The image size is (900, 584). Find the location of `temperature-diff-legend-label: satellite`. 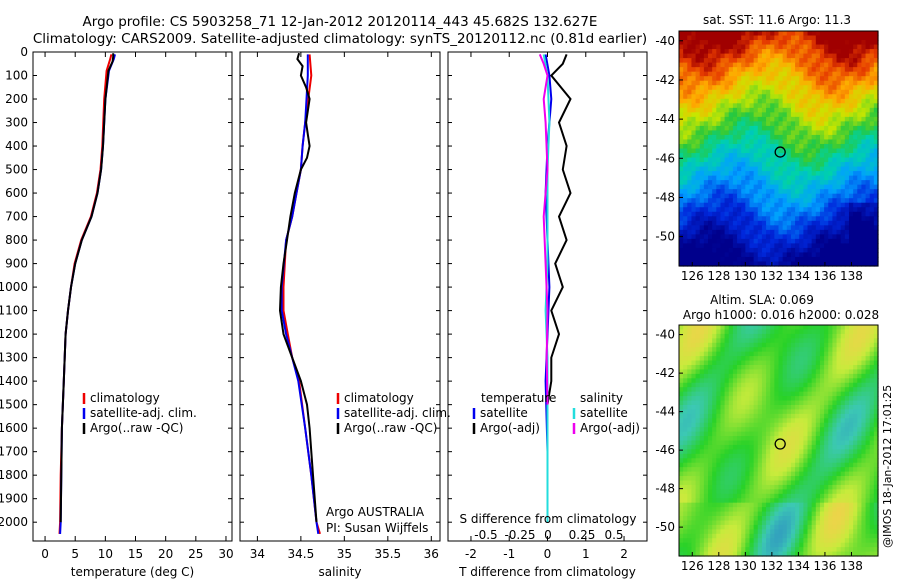

temperature-diff-legend-label: satellite is located at coordinates (504, 413).